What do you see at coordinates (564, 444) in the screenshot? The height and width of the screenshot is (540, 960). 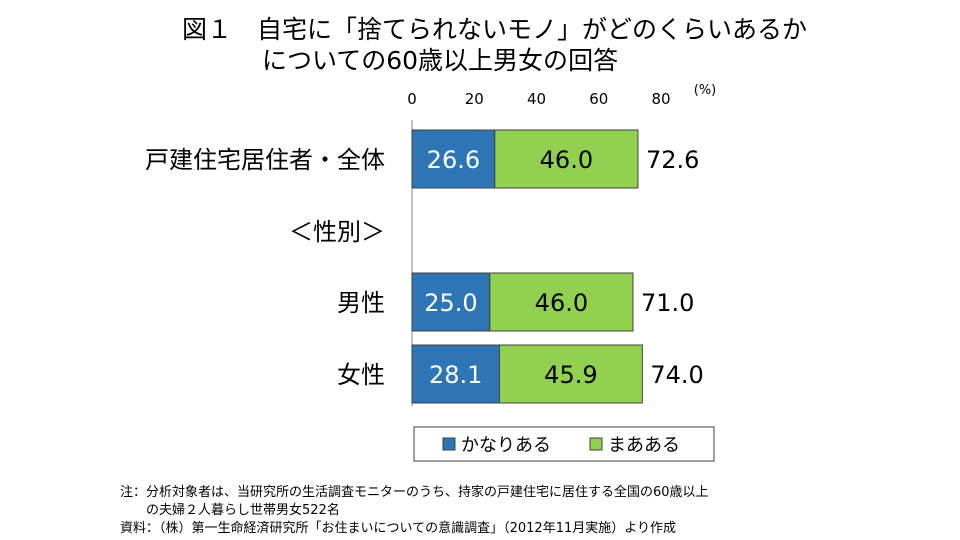 I see `legend-box` at bounding box center [564, 444].